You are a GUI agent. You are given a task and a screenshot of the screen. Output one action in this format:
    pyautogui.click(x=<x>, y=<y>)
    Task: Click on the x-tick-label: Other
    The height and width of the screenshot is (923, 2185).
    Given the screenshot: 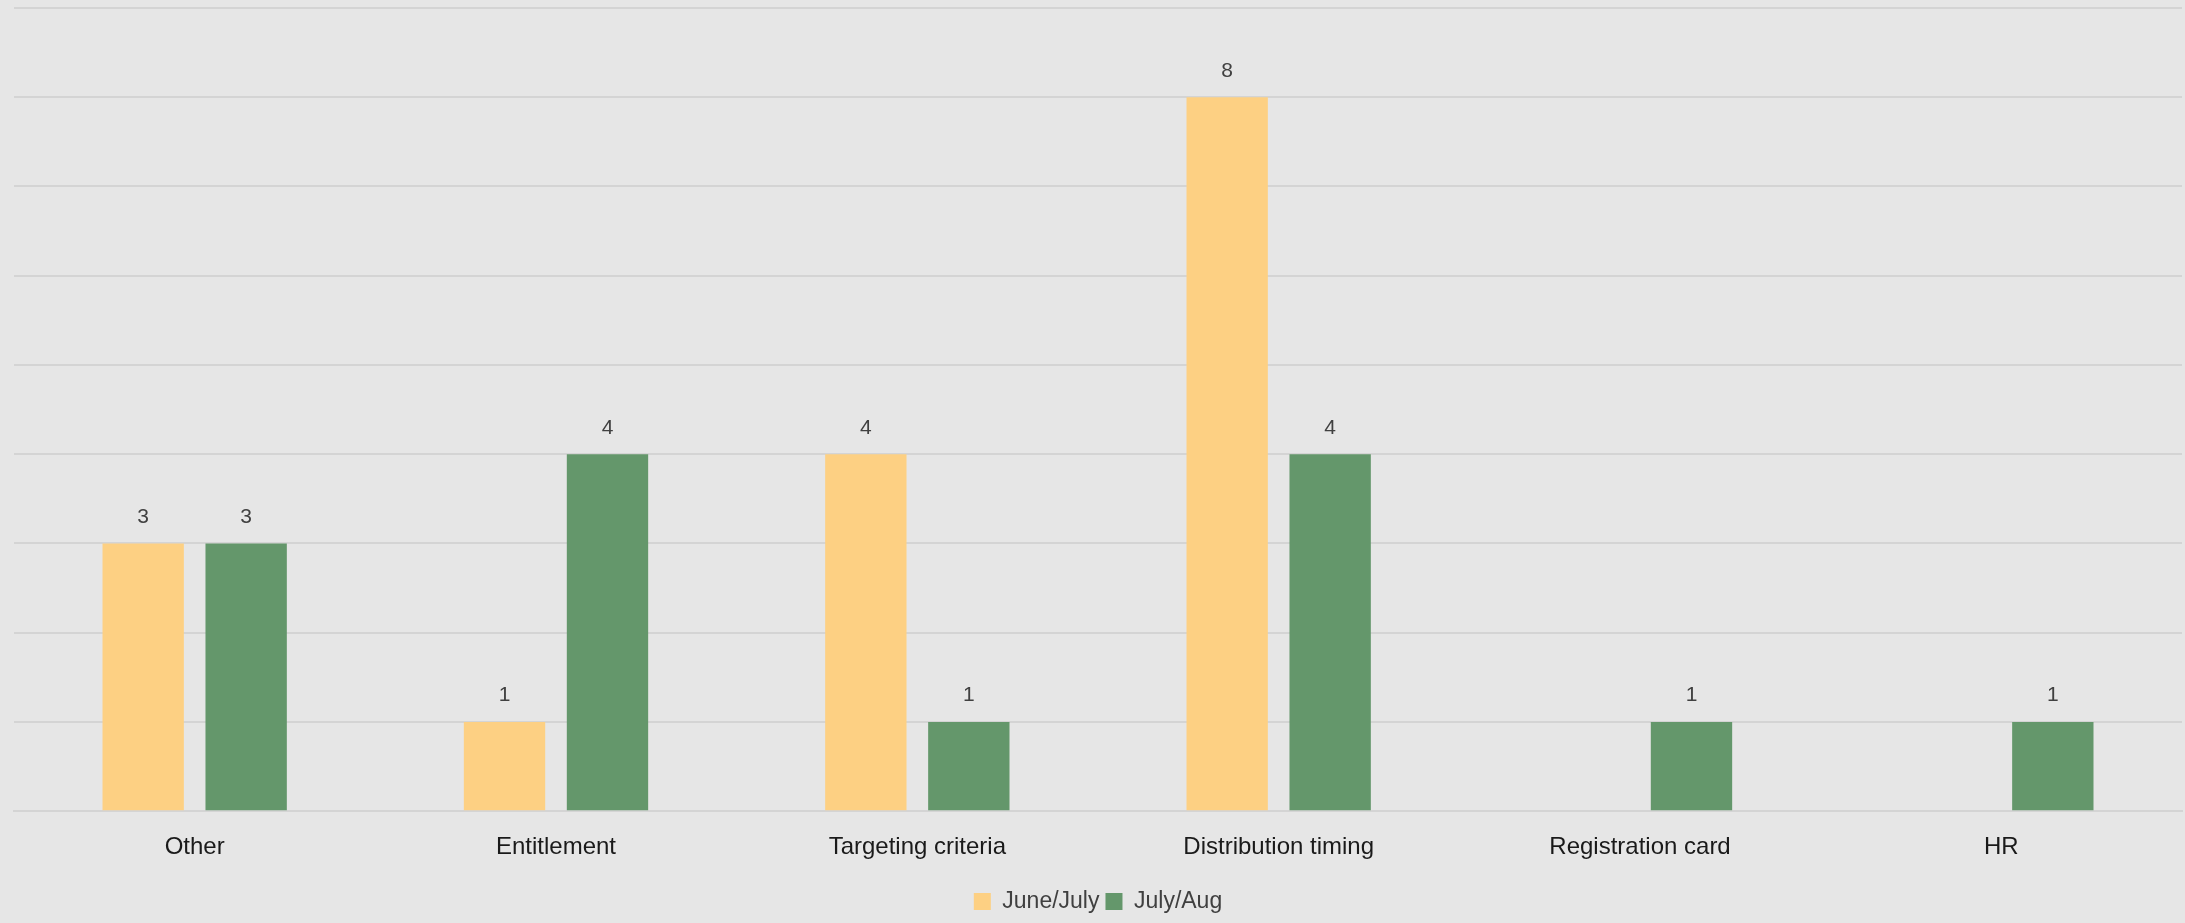 What is the action you would take?
    pyautogui.click(x=194, y=846)
    